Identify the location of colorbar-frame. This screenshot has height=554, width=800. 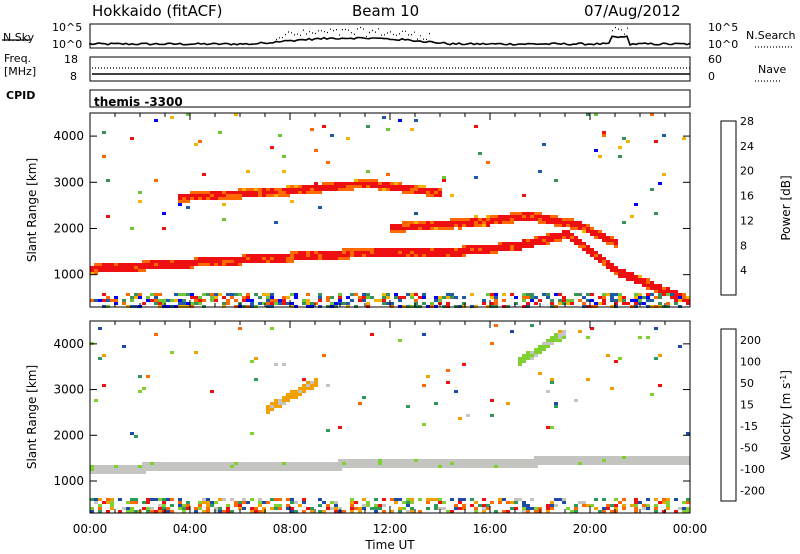
(728, 415).